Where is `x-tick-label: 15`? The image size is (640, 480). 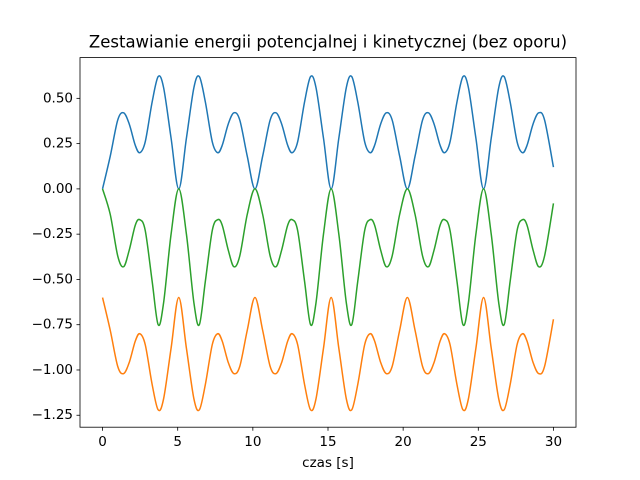
x-tick-label: 15 is located at coordinates (327, 442).